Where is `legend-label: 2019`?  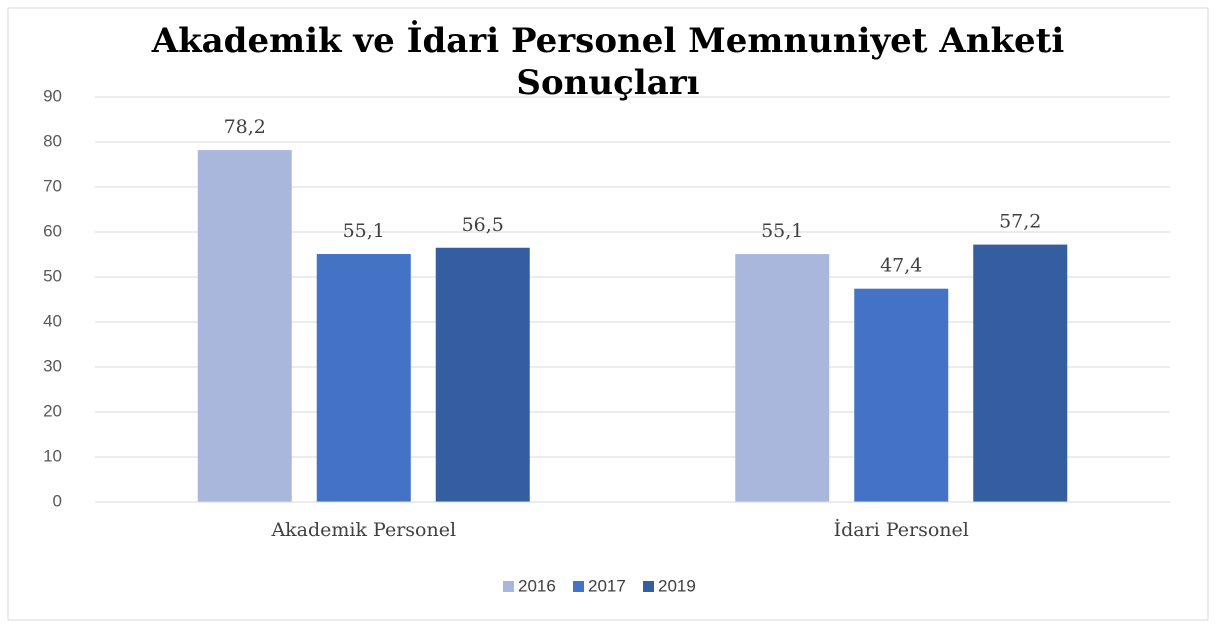
legend-label: 2019 is located at coordinates (677, 585).